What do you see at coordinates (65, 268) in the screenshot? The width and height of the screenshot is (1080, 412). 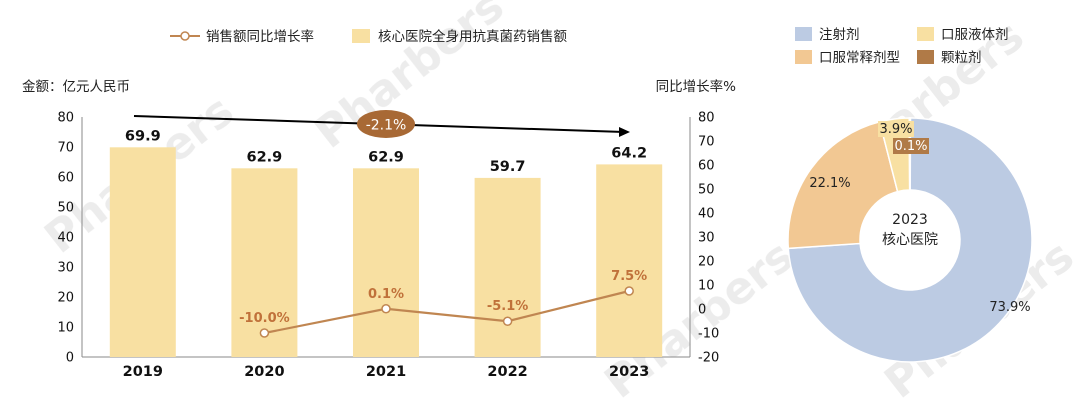 I see `y-left-tick-label: 30` at bounding box center [65, 268].